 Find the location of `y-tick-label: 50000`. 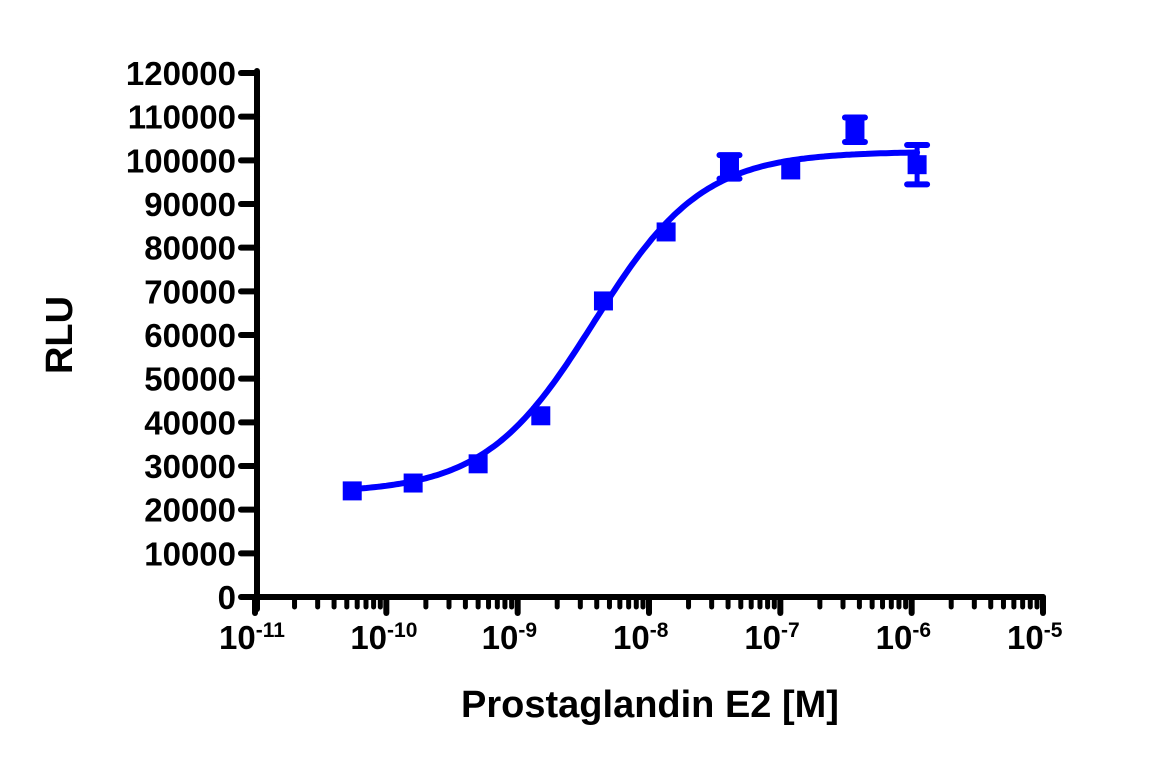

y-tick-label: 50000 is located at coordinates (190, 379).